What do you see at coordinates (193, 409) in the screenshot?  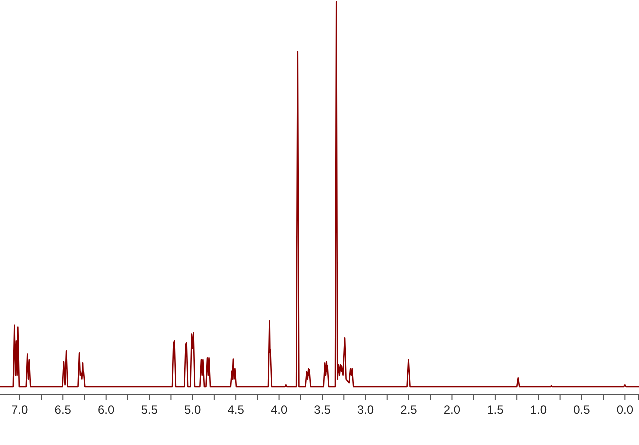 I see `x-tick-label: 5.0` at bounding box center [193, 409].